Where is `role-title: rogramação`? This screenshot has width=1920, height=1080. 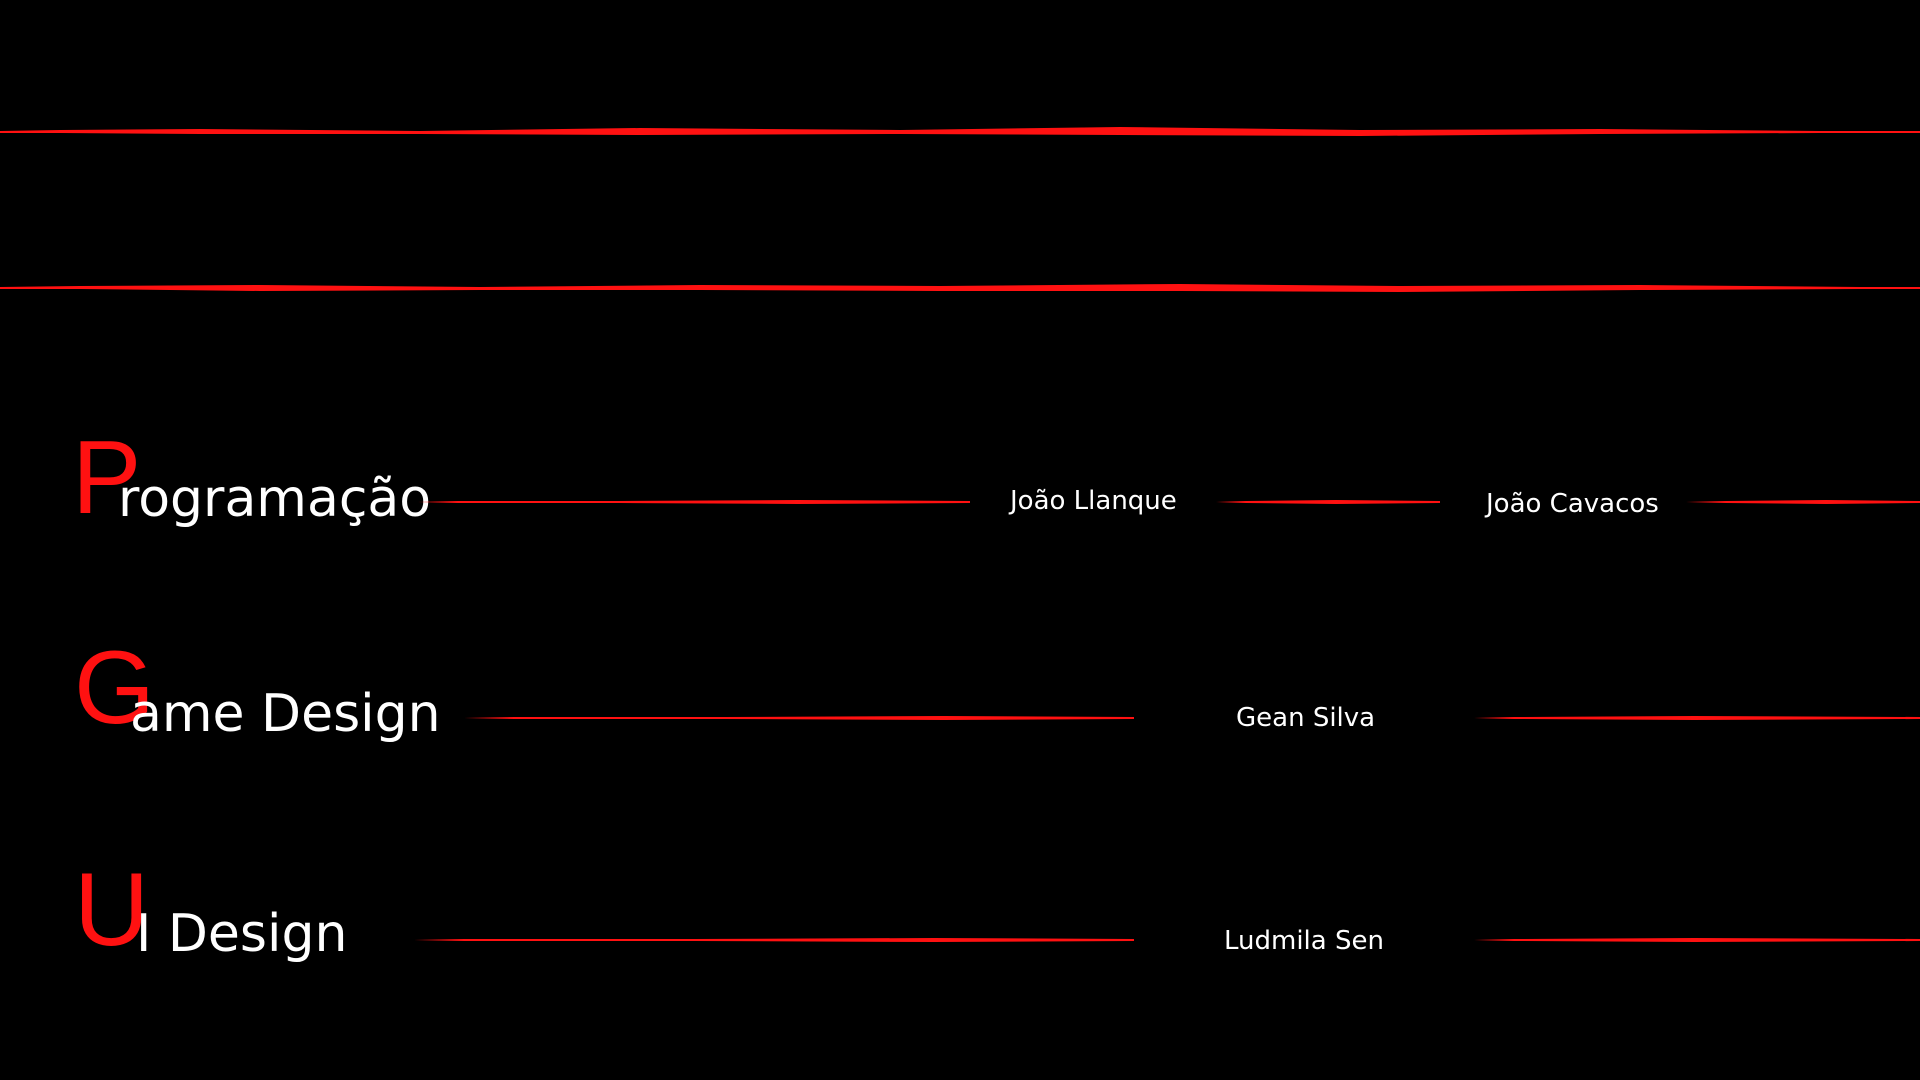
role-title: rogramação is located at coordinates (275, 499).